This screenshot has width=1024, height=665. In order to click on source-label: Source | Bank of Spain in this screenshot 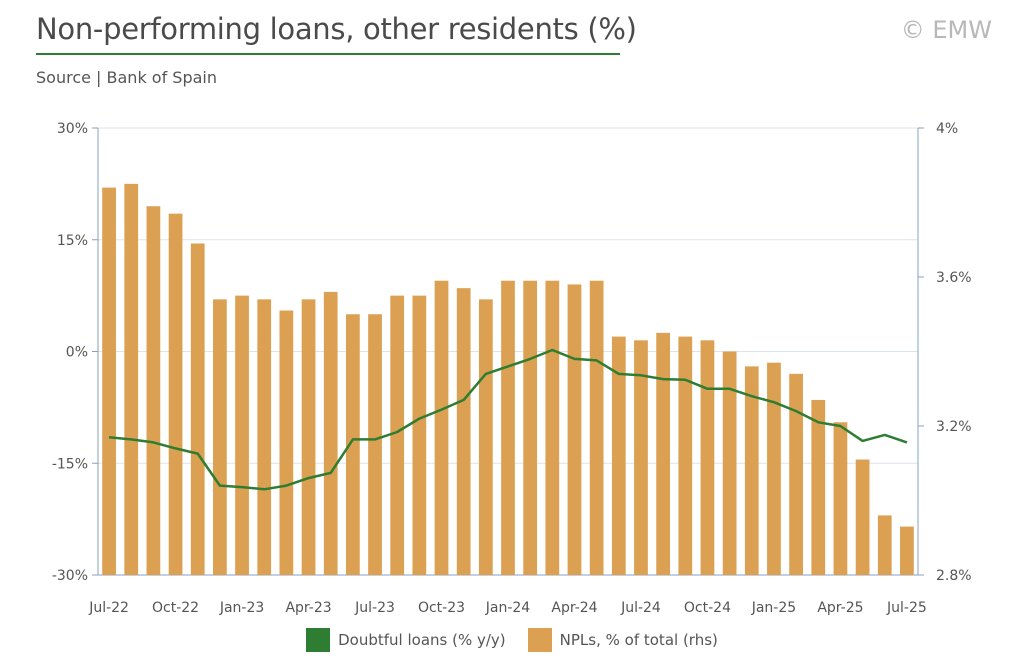, I will do `click(126, 77)`.